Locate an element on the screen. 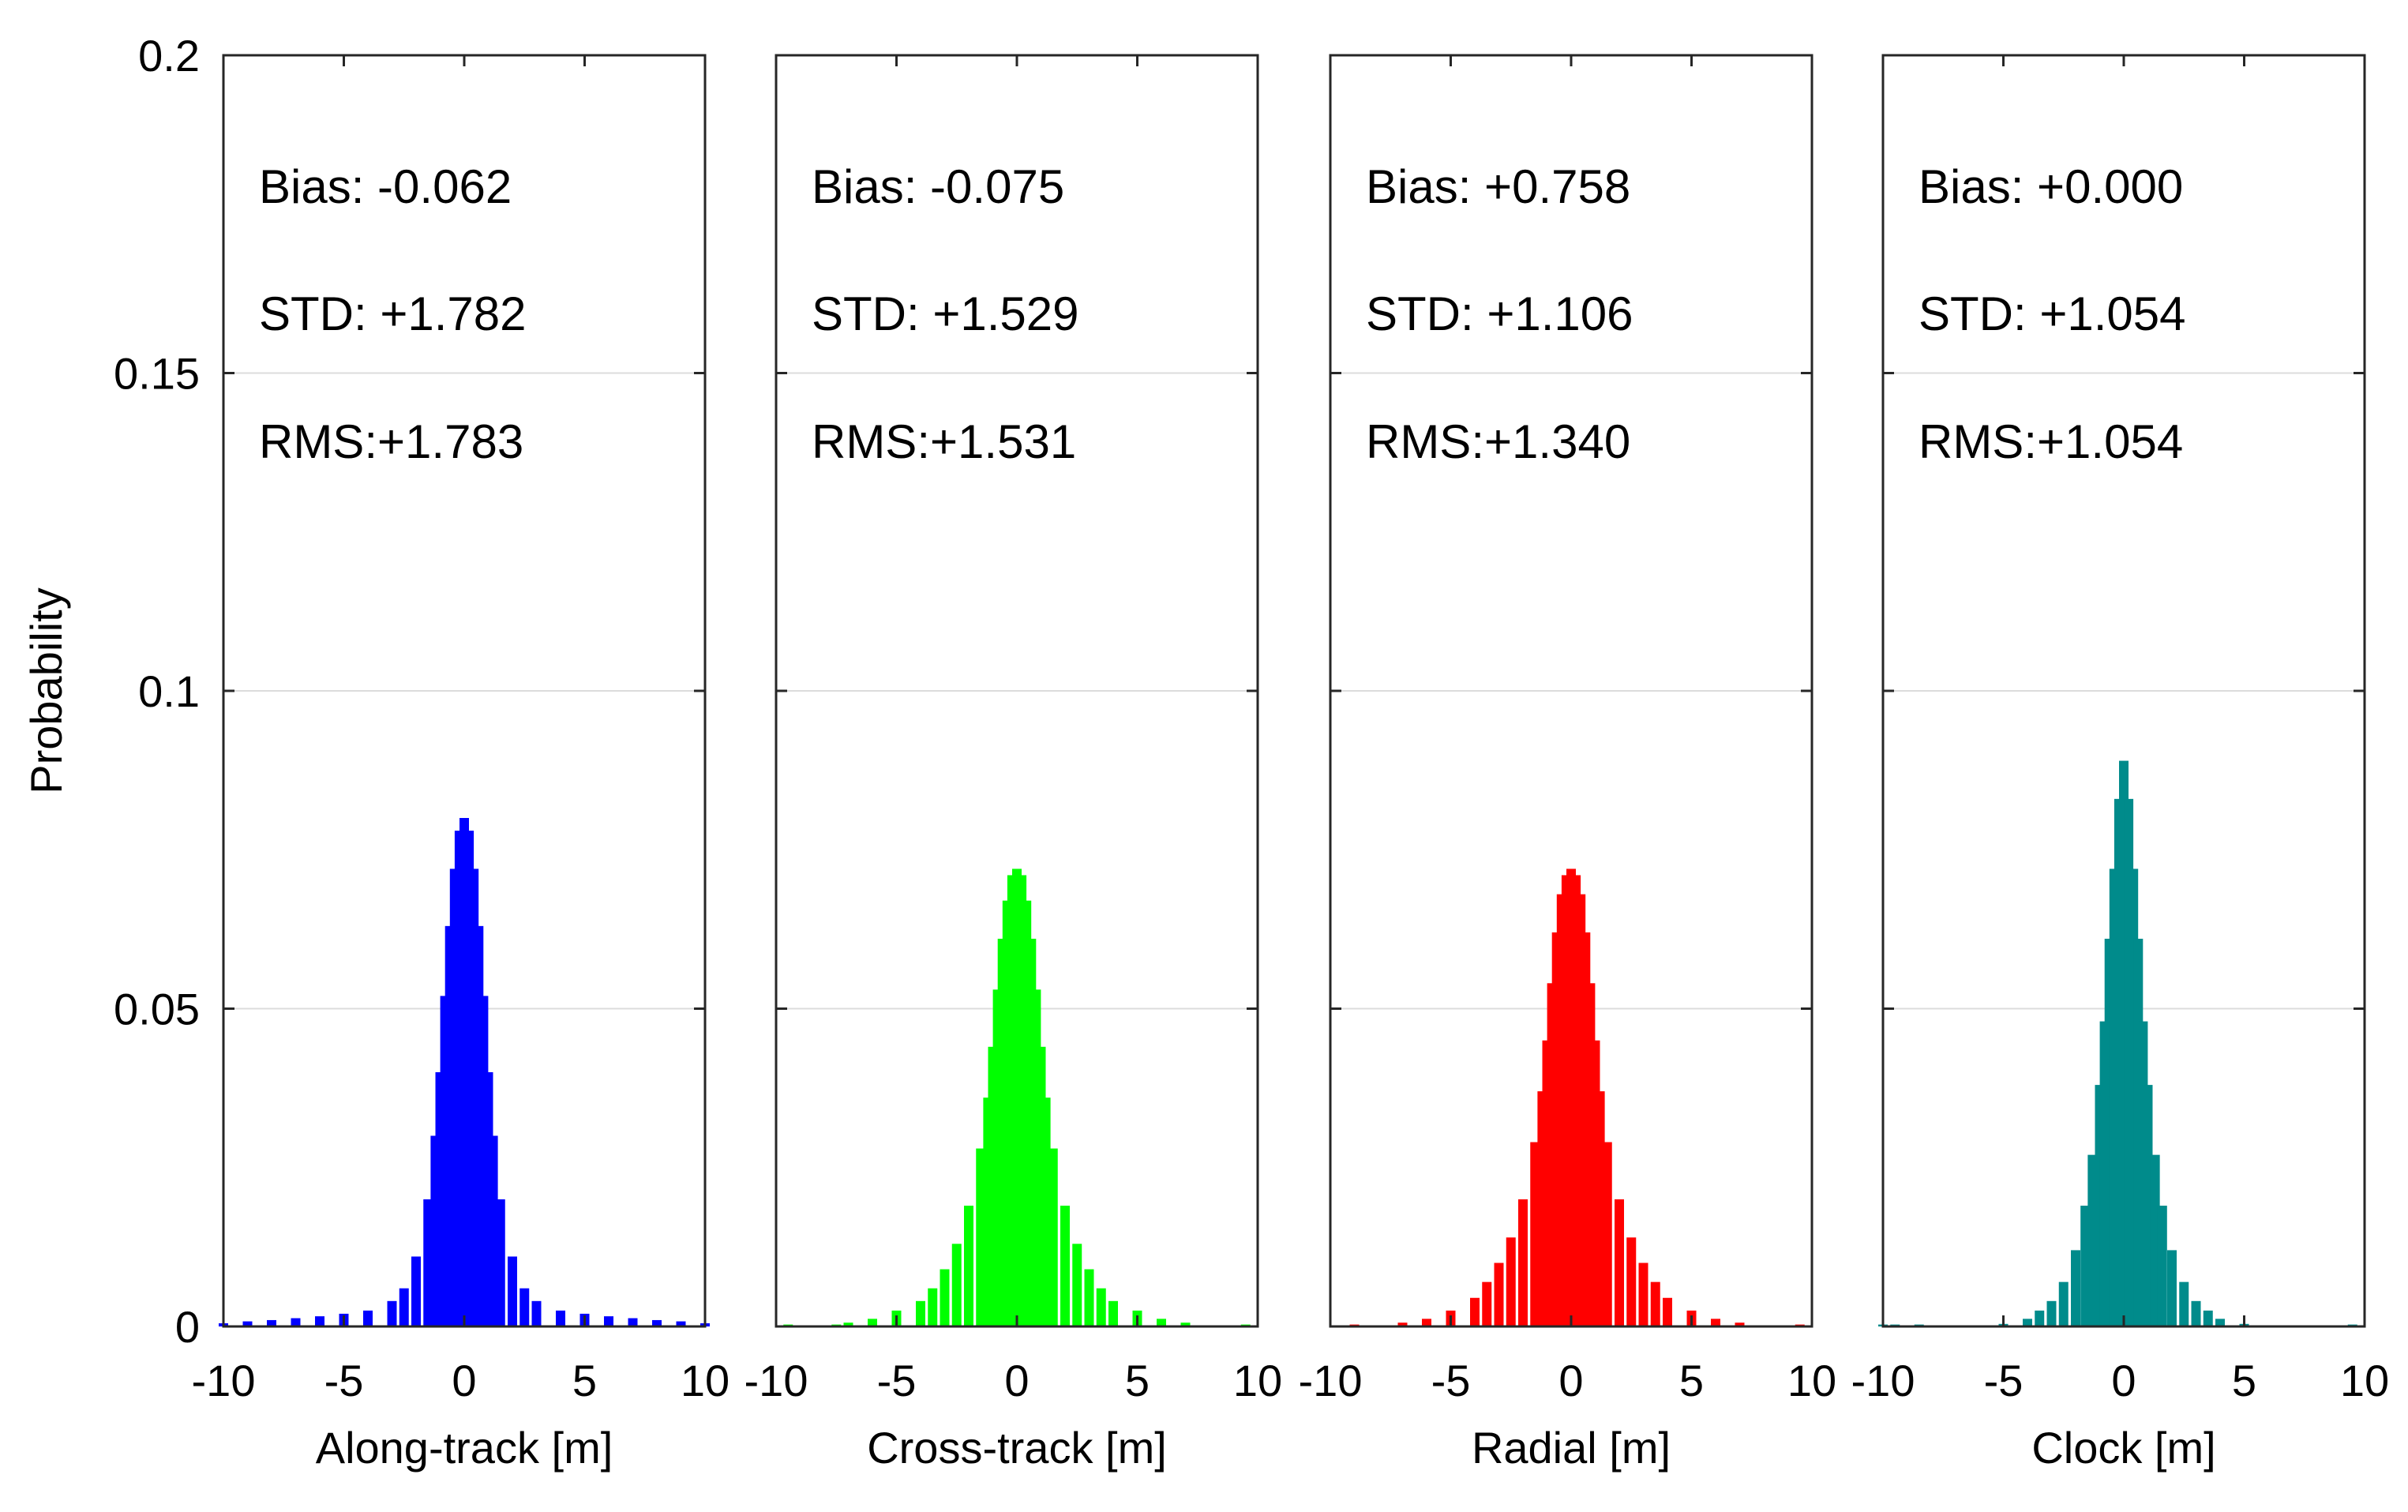  bias-text: Bias: -0.062 is located at coordinates (385, 186).